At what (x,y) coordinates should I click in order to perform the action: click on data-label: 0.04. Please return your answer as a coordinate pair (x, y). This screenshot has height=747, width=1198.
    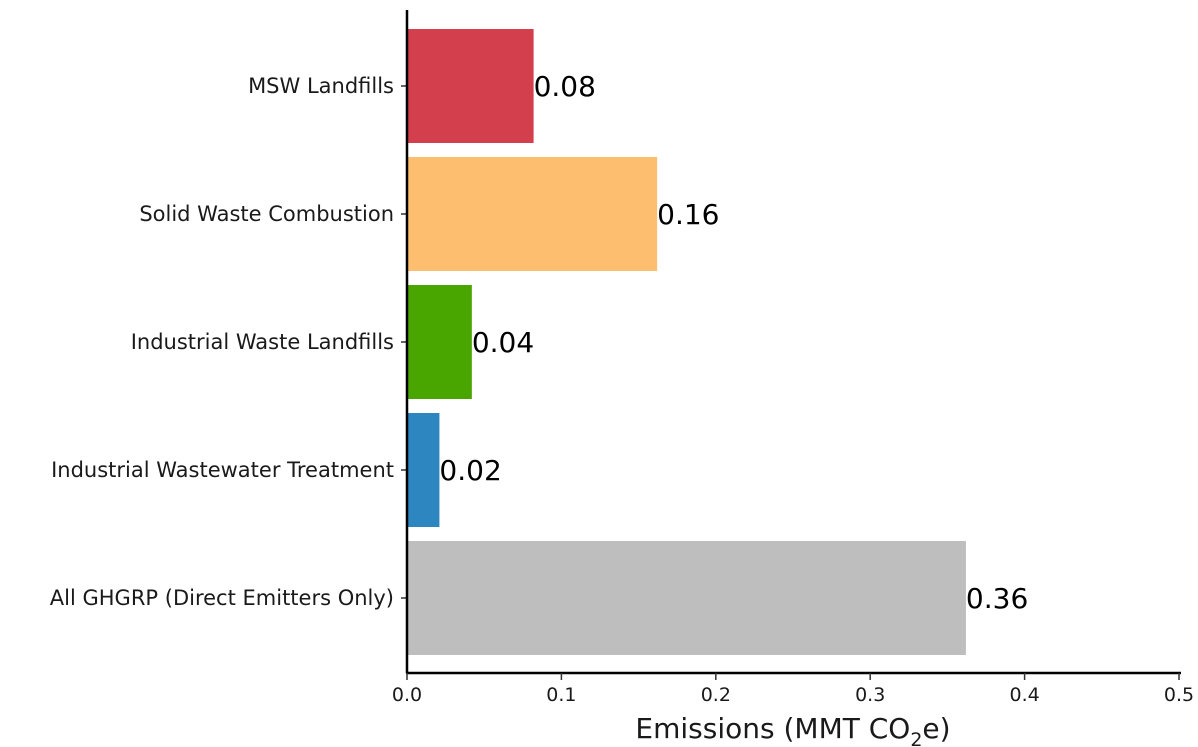
    Looking at the image, I should click on (503, 342).